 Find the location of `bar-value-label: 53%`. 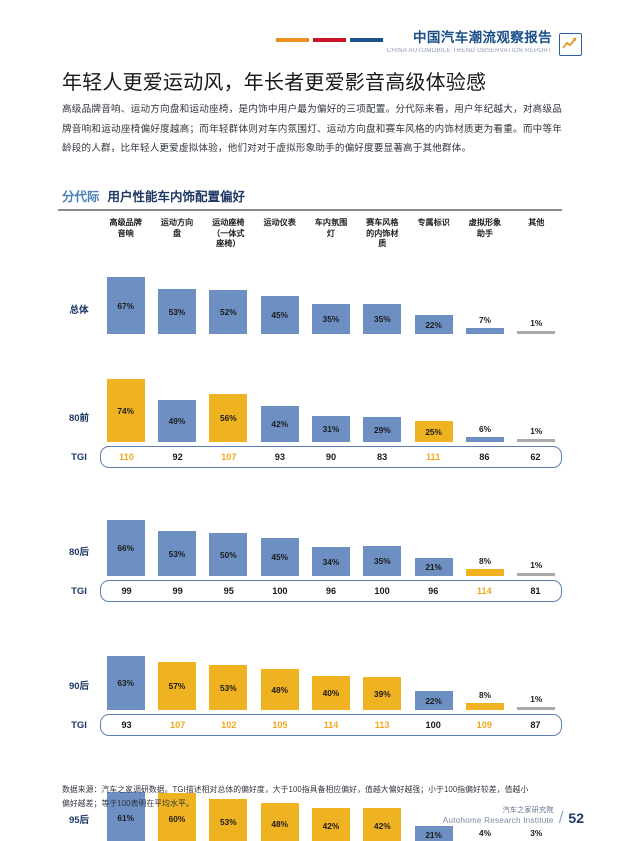

bar-value-label: 53% is located at coordinates (228, 821).